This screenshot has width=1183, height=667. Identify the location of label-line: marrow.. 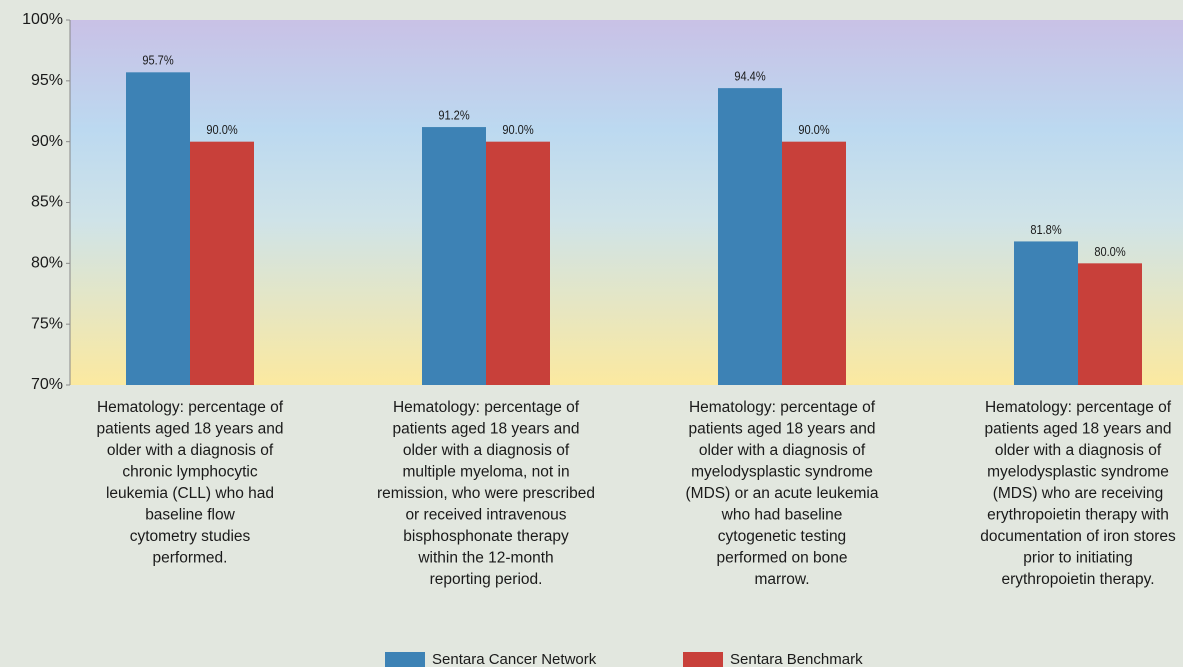
(781, 579).